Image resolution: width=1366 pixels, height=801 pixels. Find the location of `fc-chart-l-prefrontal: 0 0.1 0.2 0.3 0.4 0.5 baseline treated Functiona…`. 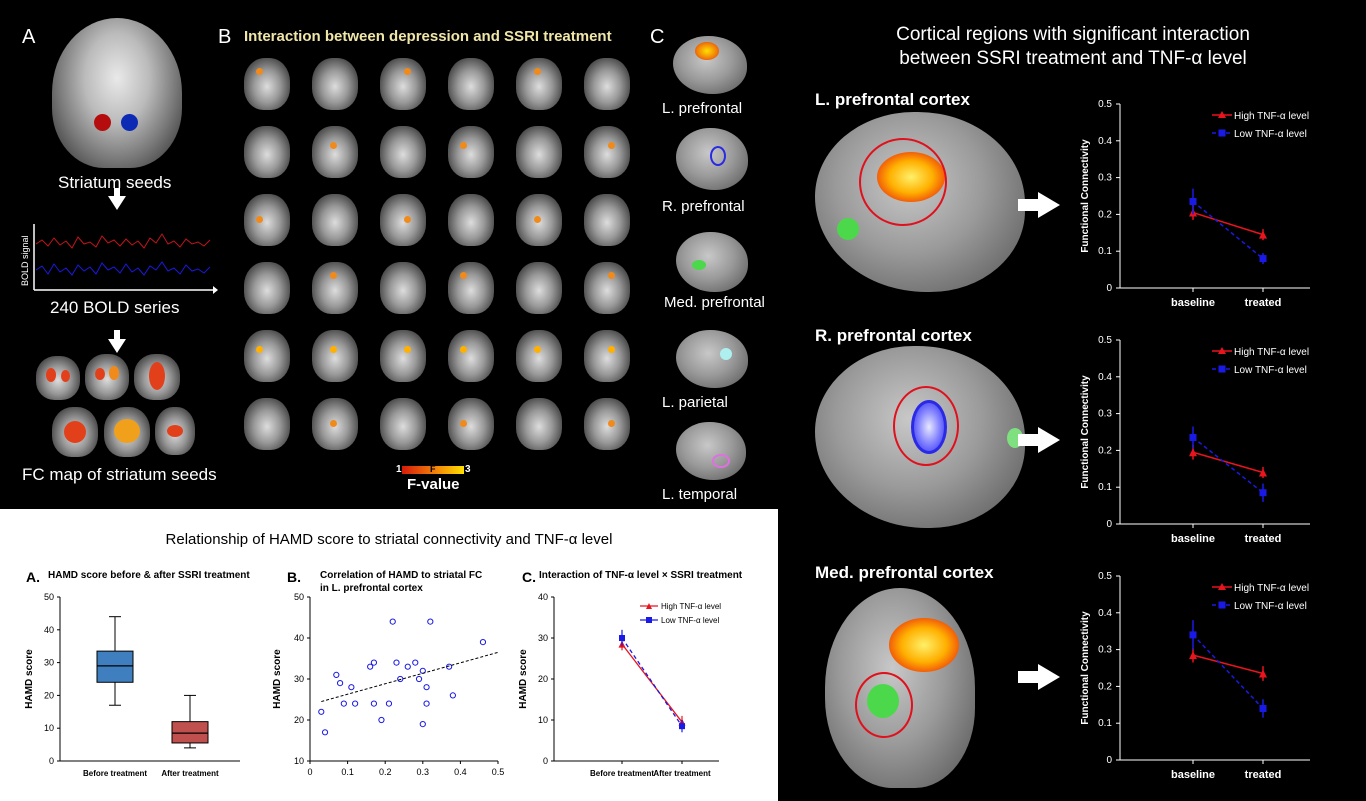

fc-chart-l-prefrontal: 0 0.1 0.2 0.3 0.4 0.5 baseline treated Functiona… is located at coordinates (1195, 204).